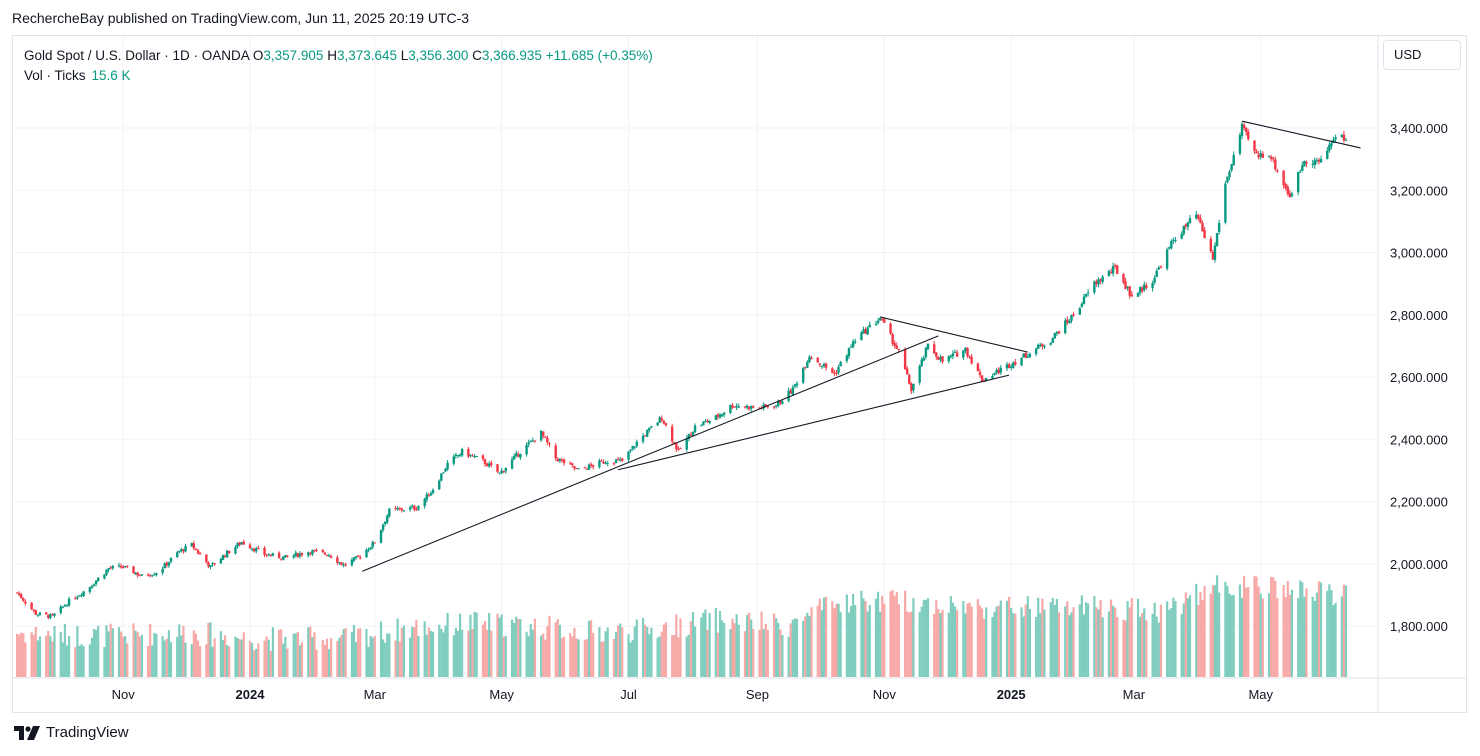  What do you see at coordinates (137, 55) in the screenshot?
I see `symbol-title: Gold Spot / U.S. Dollar · 1D · OANDA` at bounding box center [137, 55].